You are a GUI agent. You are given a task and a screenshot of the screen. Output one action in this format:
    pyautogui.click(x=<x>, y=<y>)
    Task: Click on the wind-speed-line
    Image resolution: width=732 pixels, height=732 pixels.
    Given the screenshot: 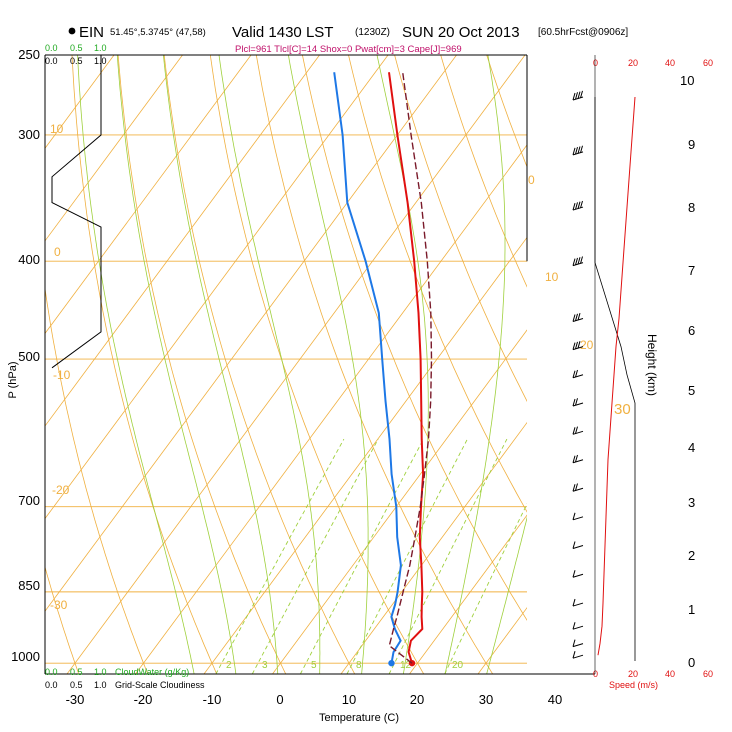 What is the action you would take?
    pyautogui.click(x=616, y=376)
    